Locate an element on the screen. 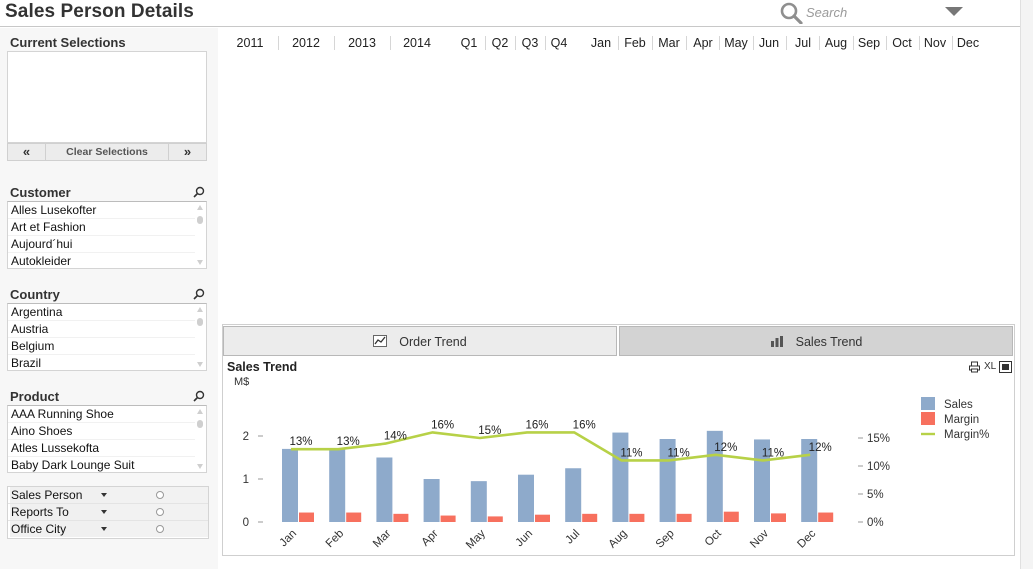 This screenshot has width=1033, height=569. month-jun: Jun is located at coordinates (769, 43).